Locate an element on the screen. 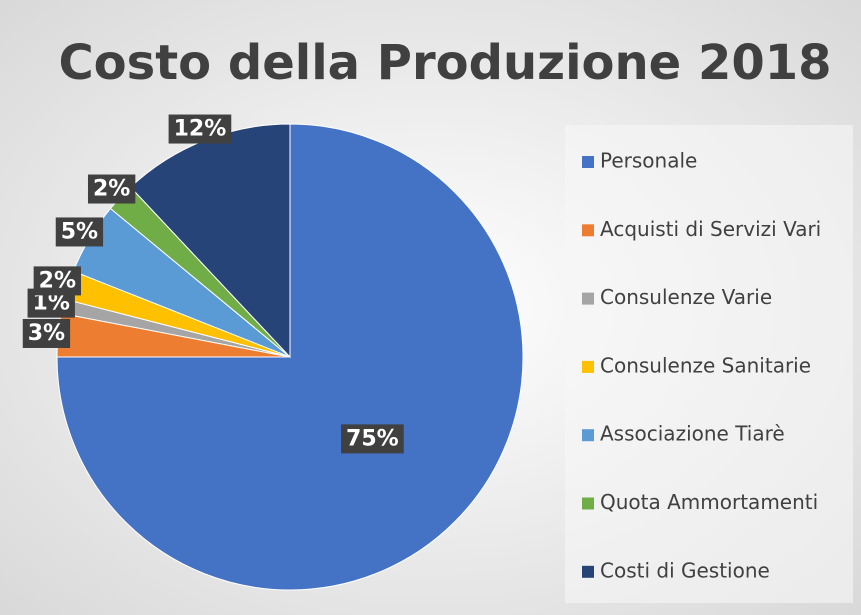 The height and width of the screenshot is (615, 861). legend-label: Acquisti di Servizi Vari is located at coordinates (710, 229).